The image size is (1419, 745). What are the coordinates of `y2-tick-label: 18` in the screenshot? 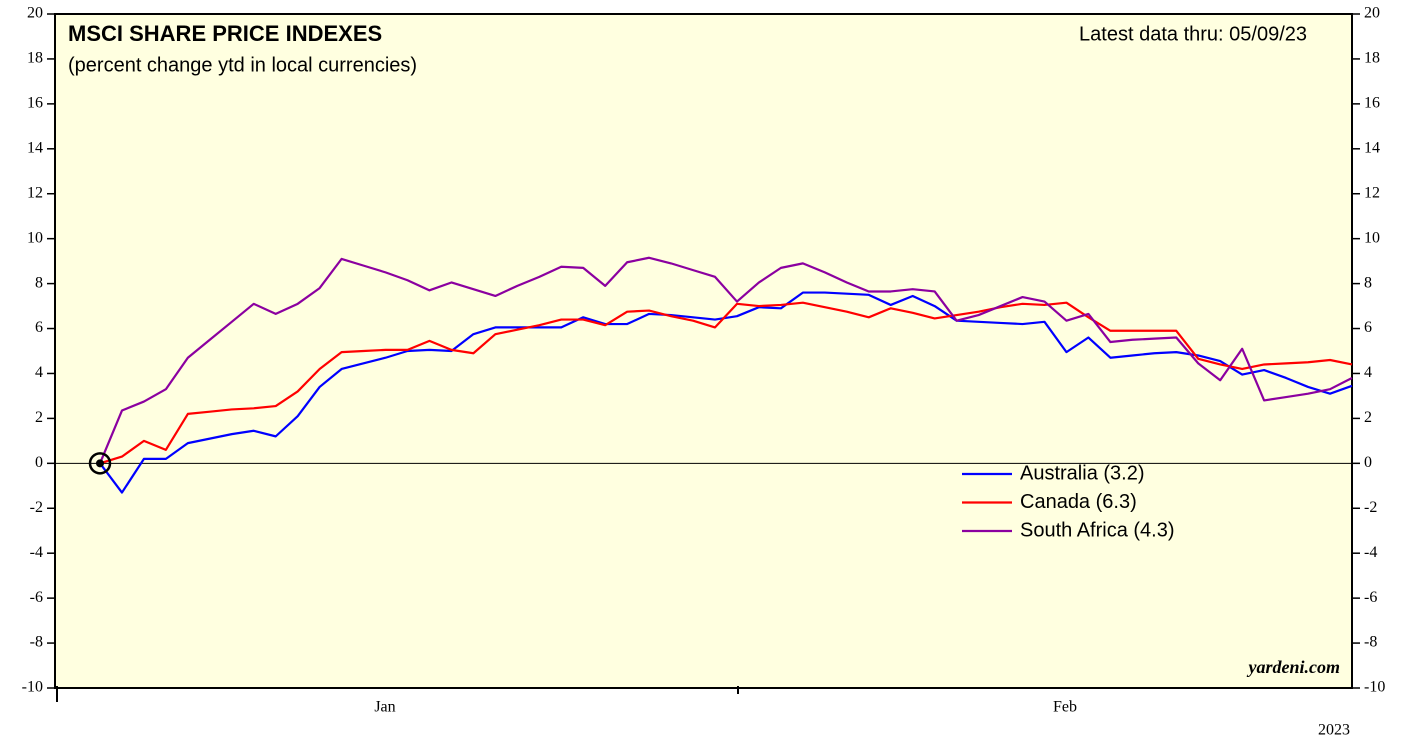 It's located at (1372, 58).